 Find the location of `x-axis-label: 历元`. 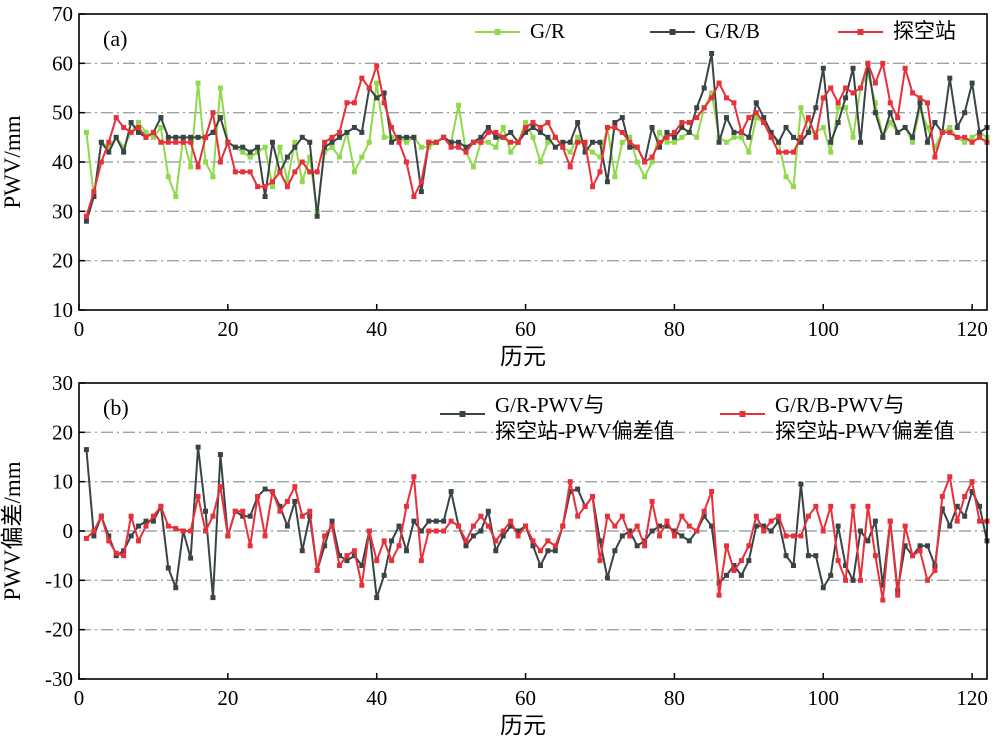

x-axis-label: 历元 is located at coordinates (523, 725).